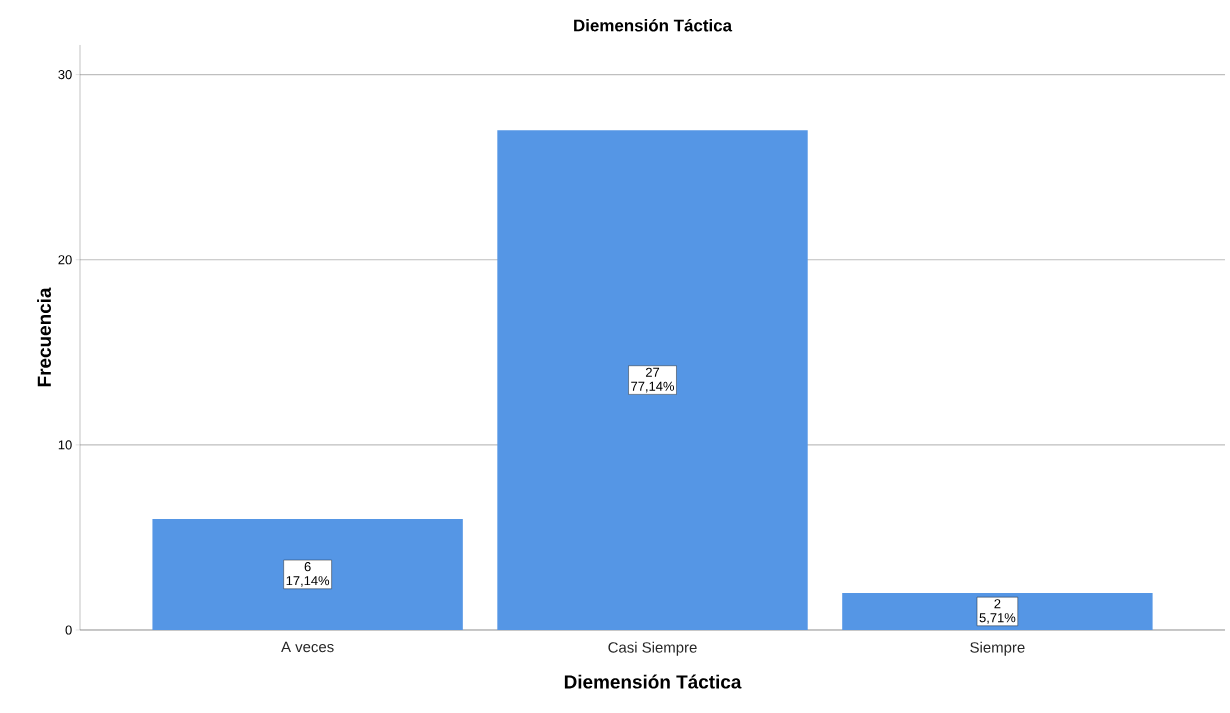  I want to click on x-tick-label: Siempre, so click(997, 648).